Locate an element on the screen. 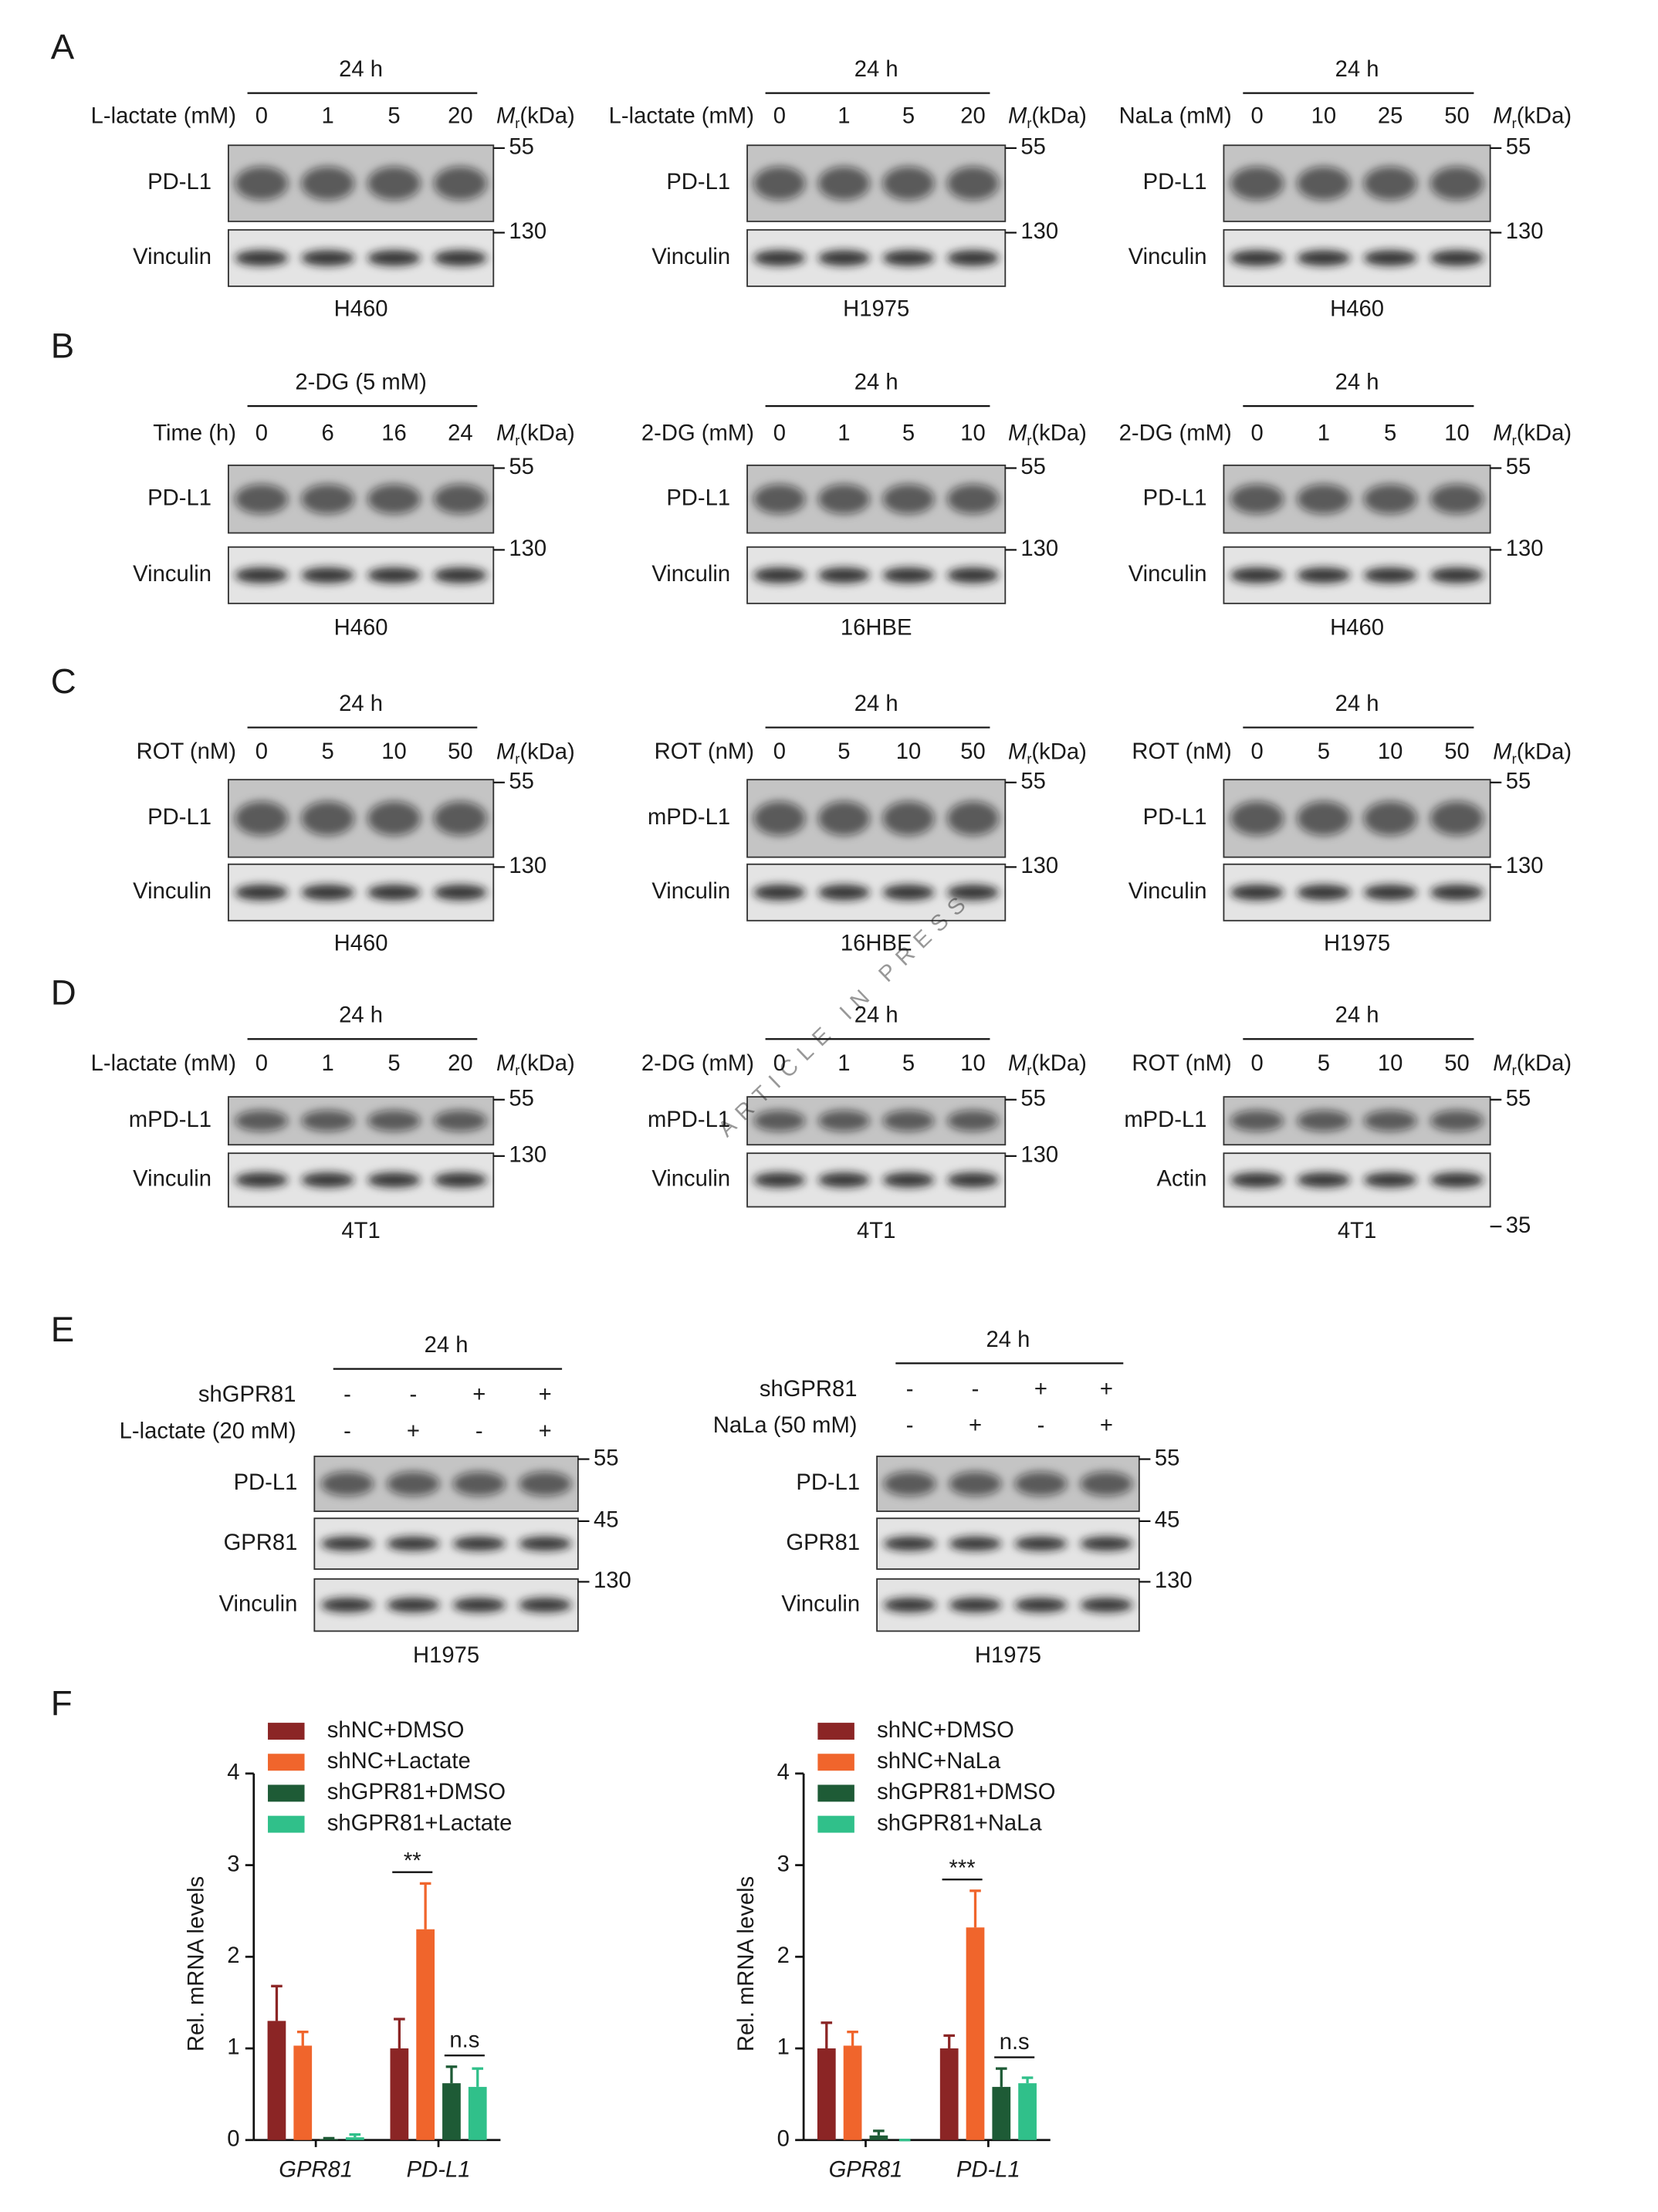 The image size is (1658, 2212). marker-label: 45 is located at coordinates (607, 1520).